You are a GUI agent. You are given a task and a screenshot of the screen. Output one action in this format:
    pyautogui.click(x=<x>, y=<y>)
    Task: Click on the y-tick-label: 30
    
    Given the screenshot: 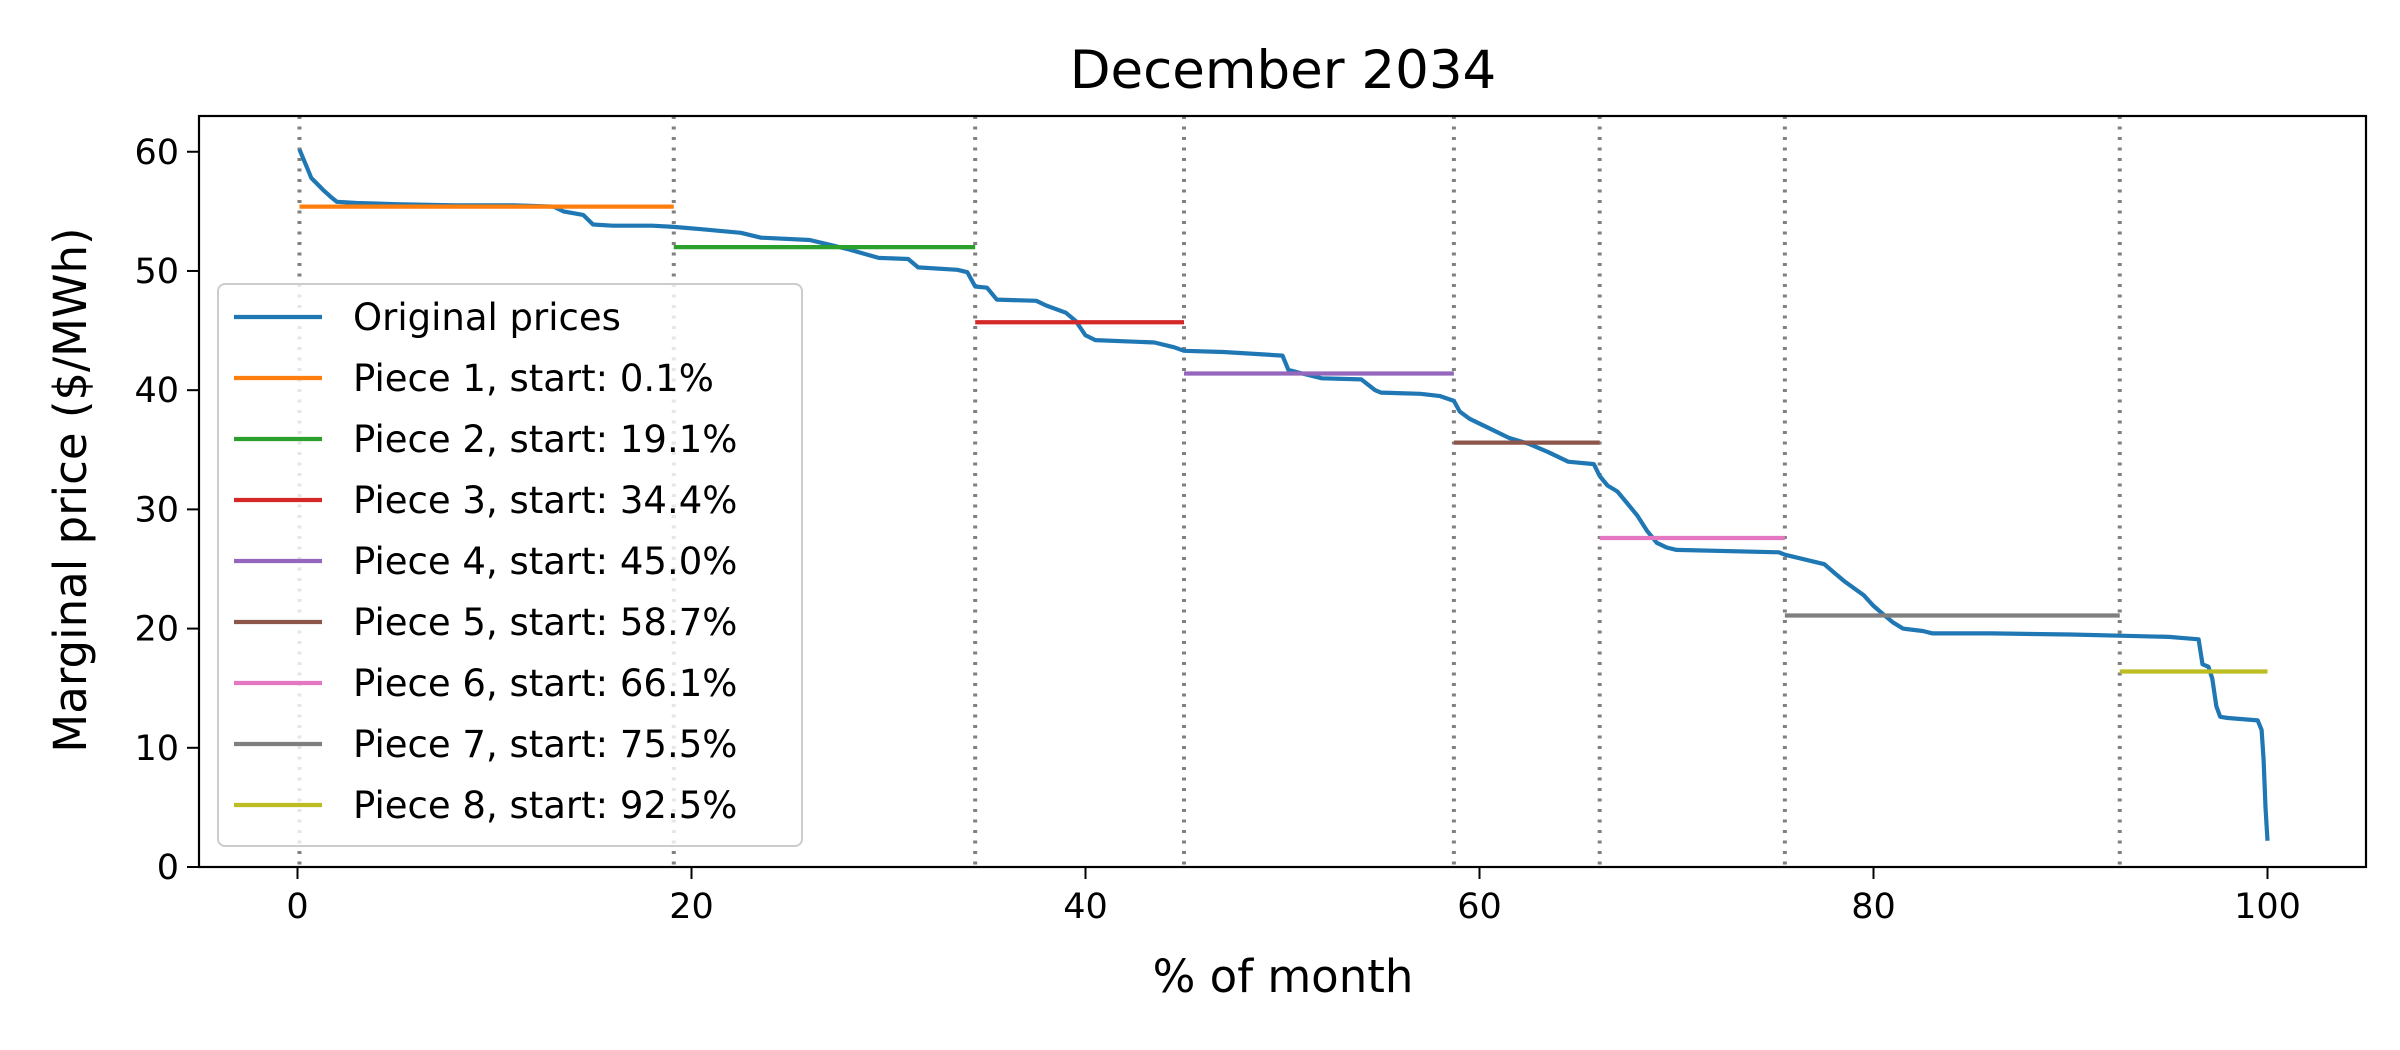 What is the action you would take?
    pyautogui.click(x=156, y=510)
    